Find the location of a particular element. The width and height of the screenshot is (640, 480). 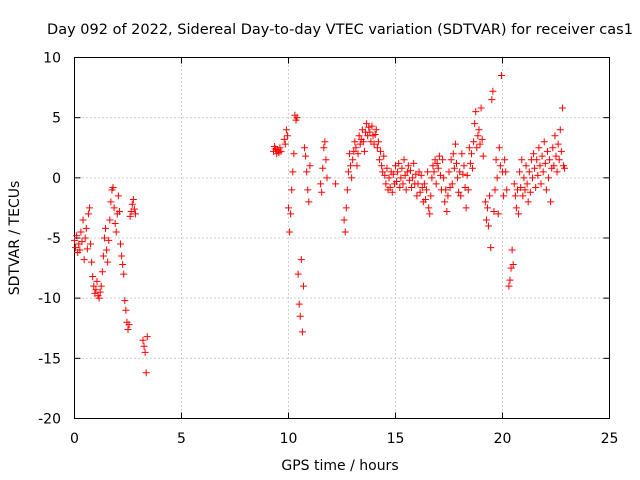

y-tick-label: 5 is located at coordinates (56, 119).